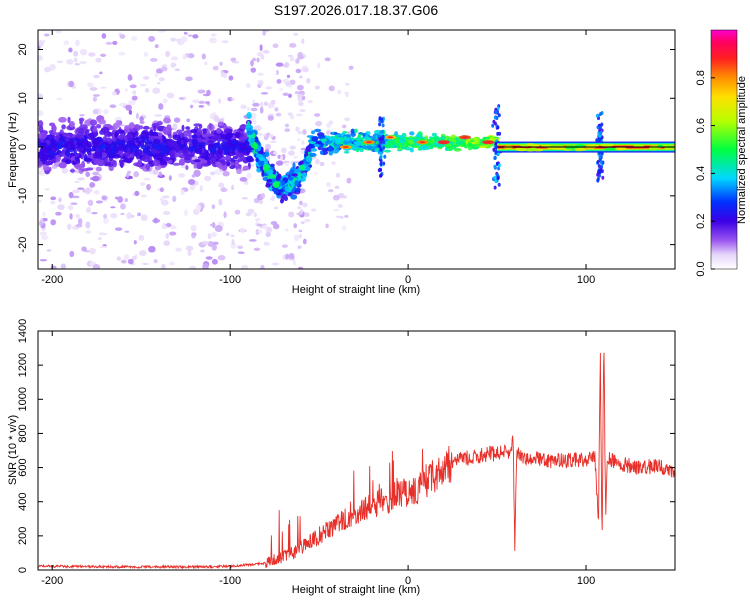  What do you see at coordinates (23, 245) in the screenshot?
I see `spectrogram-y-tick-label: -20` at bounding box center [23, 245].